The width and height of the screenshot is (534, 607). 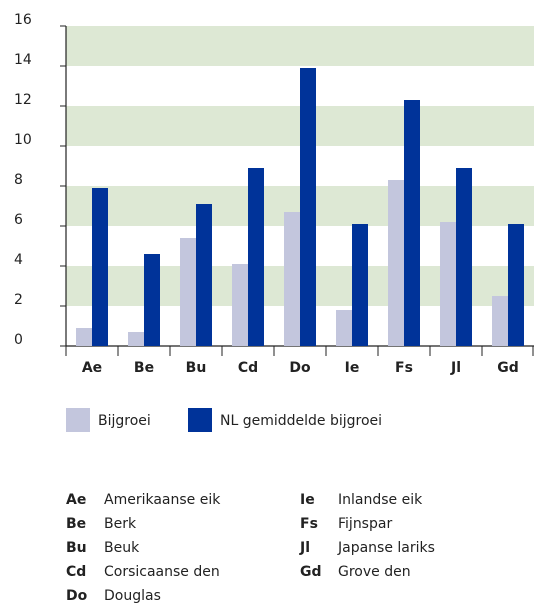 I want to click on legend-label: Bijgroei, so click(x=124, y=421).